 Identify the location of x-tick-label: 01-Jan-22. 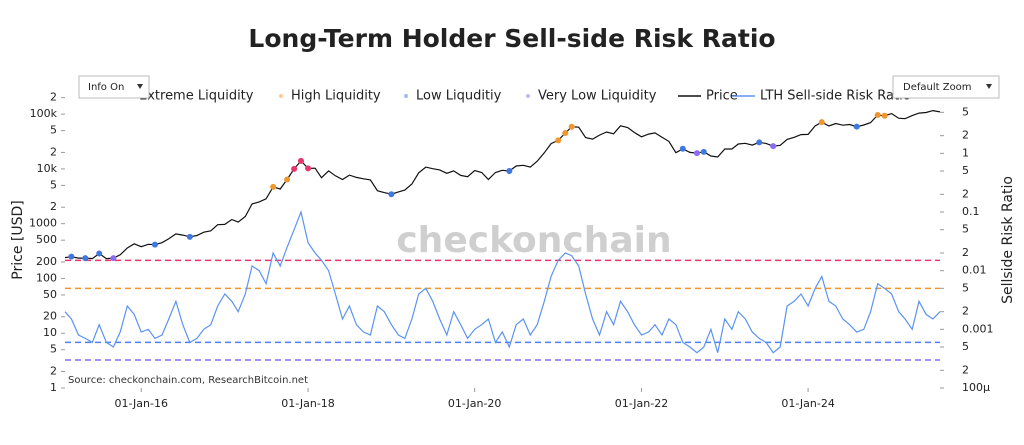
(642, 403).